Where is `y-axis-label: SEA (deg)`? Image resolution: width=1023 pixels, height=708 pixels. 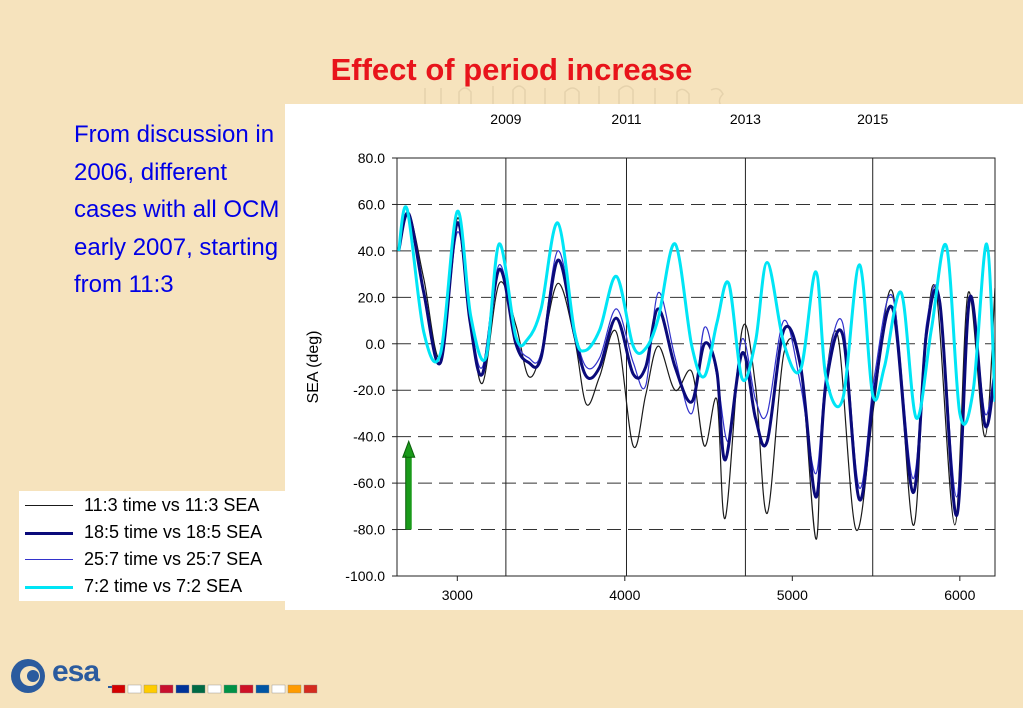 y-axis-label: SEA (deg) is located at coordinates (313, 367).